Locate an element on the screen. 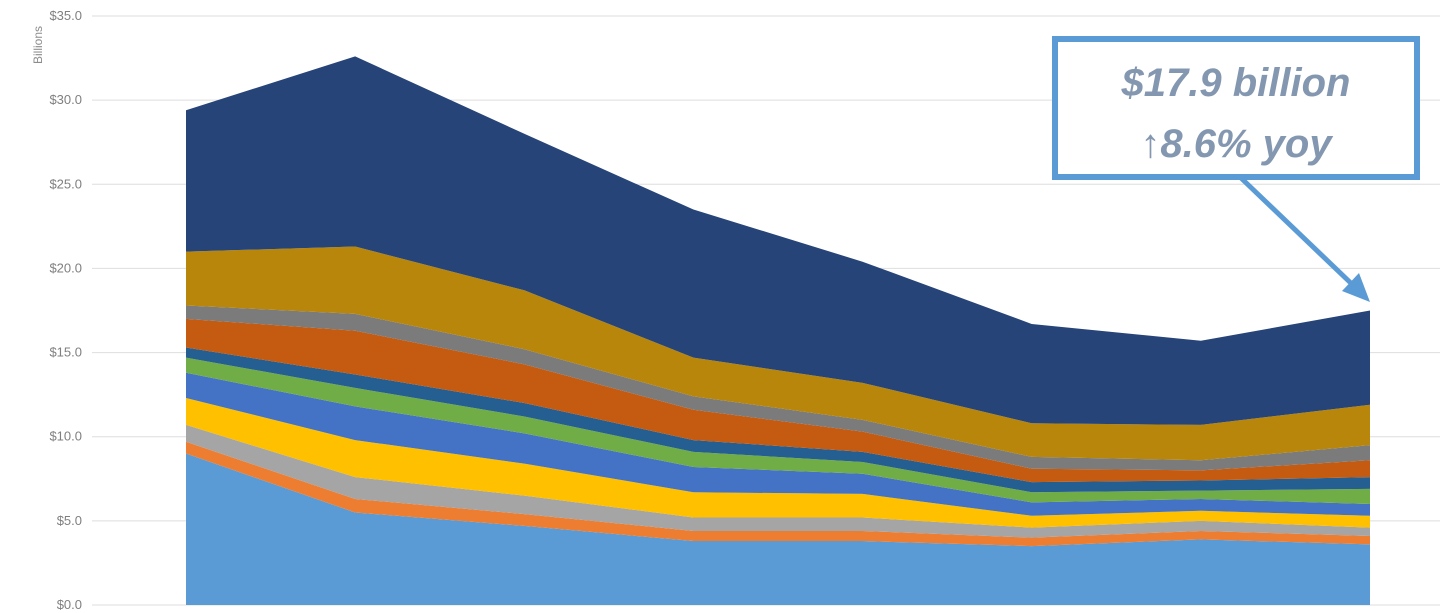 Image resolution: width=1440 pixels, height=613 pixels. y-axis-label: Billions is located at coordinates (38, 45).